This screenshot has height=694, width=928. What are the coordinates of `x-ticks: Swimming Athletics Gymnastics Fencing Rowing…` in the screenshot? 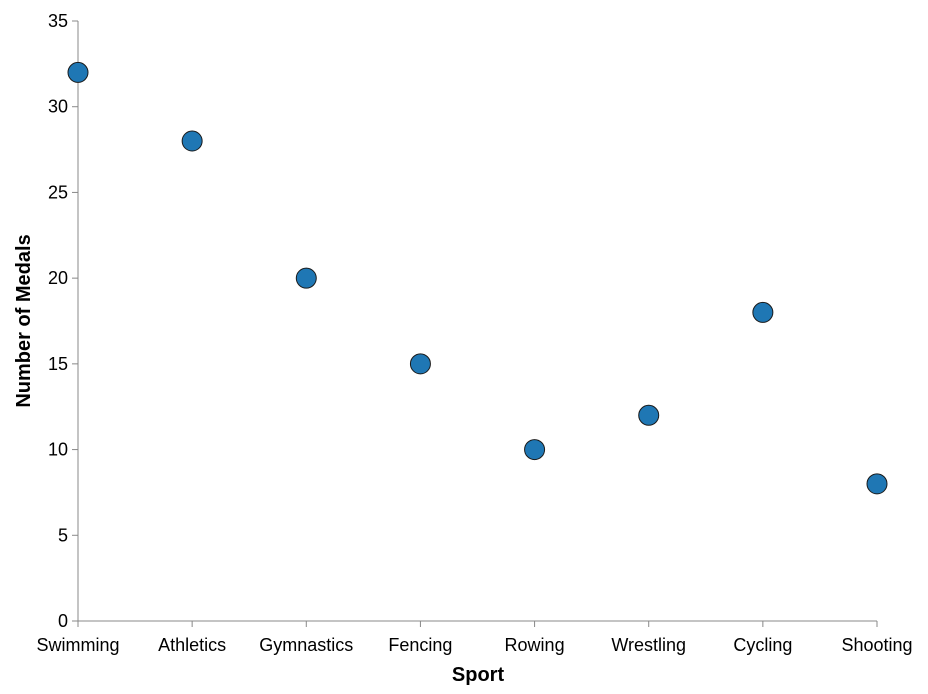 It's located at (474, 638).